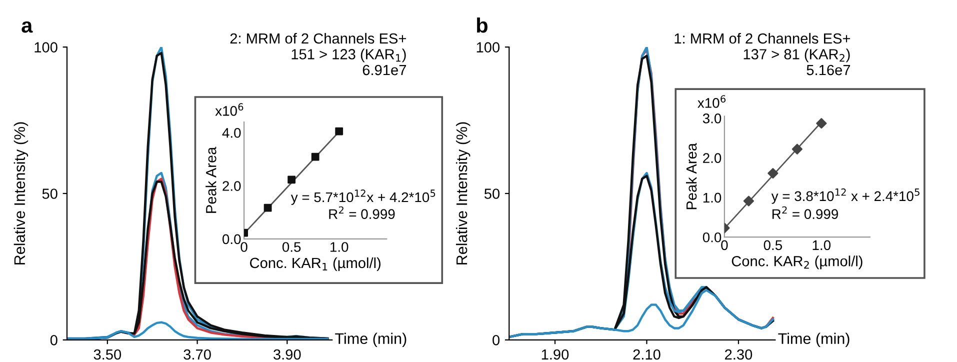 This screenshot has height=362, width=957. What do you see at coordinates (318, 54) in the screenshot?
I see `annotation: 2: MRM of 2 Channels ES+ 151 > 123 (KAR$_{1}$) 6.91e7` at bounding box center [318, 54].